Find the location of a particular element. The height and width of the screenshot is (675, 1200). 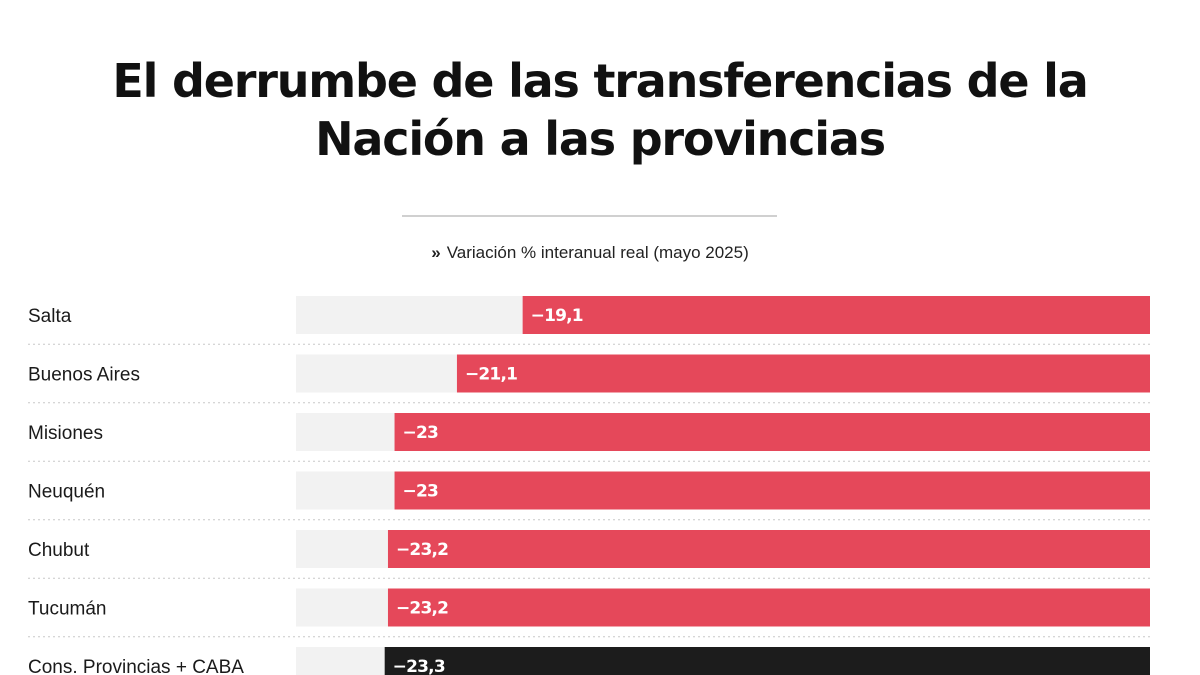

title-divider is located at coordinates (589, 216).